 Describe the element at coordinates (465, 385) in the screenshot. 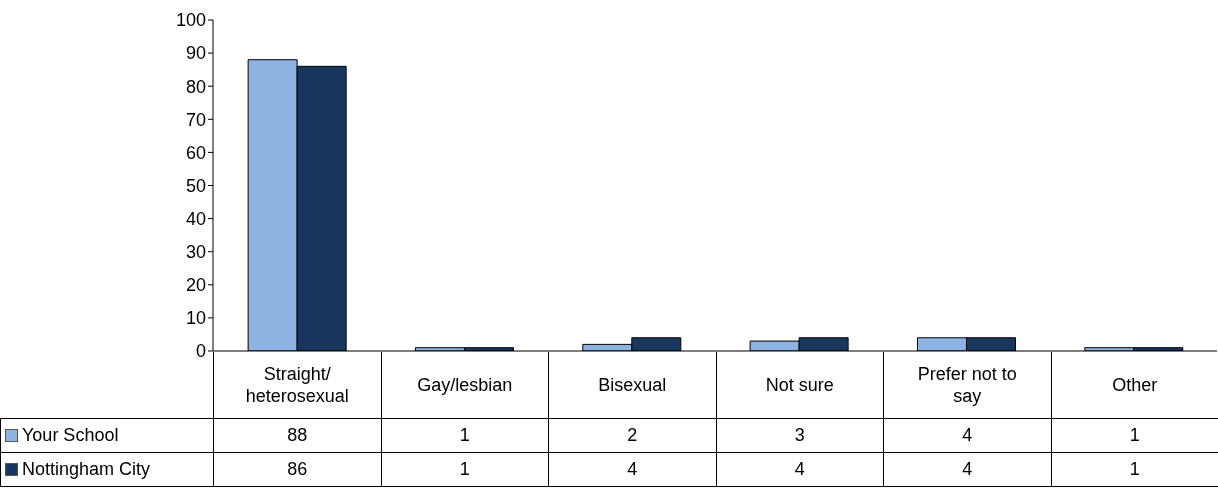

I see `x-tick-label: Gay/lesbian` at that location.